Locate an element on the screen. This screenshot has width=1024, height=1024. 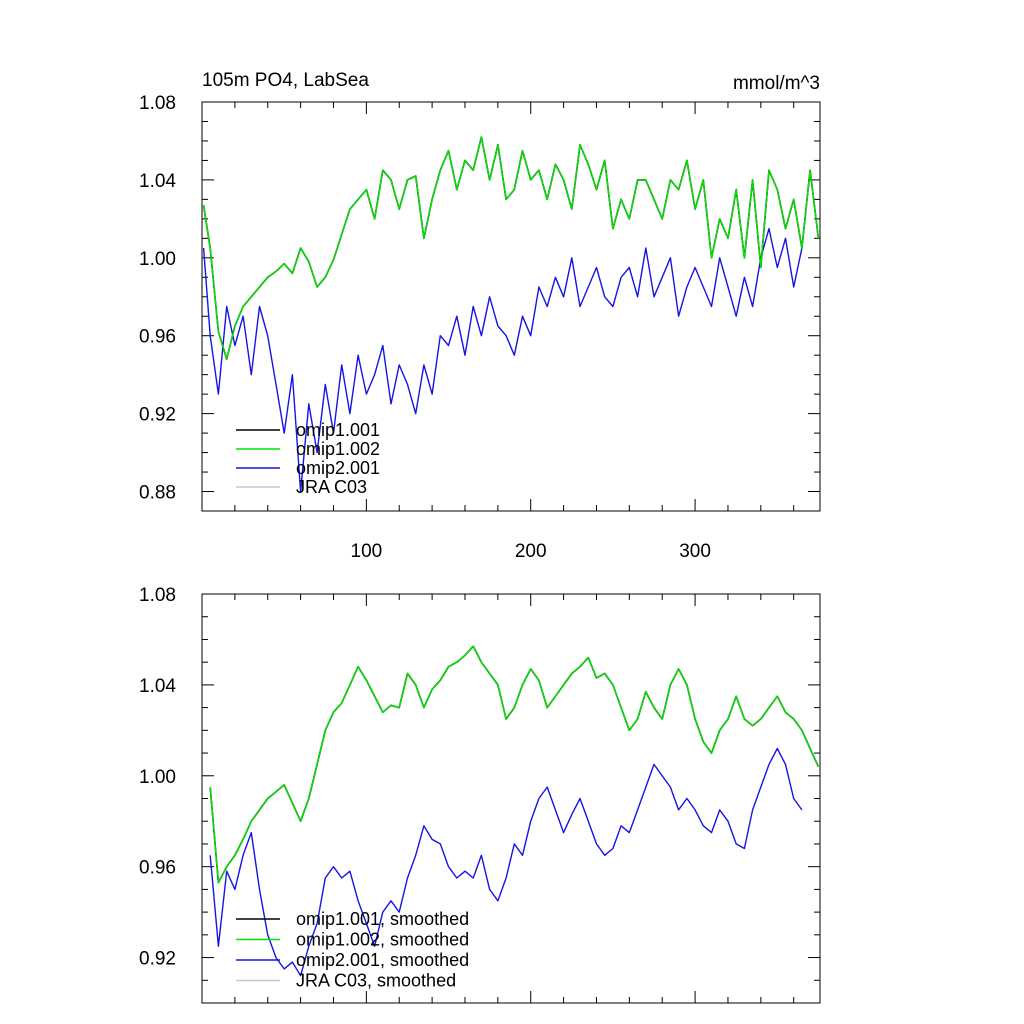
legend-label: JRA C03 is located at coordinates (331, 487).